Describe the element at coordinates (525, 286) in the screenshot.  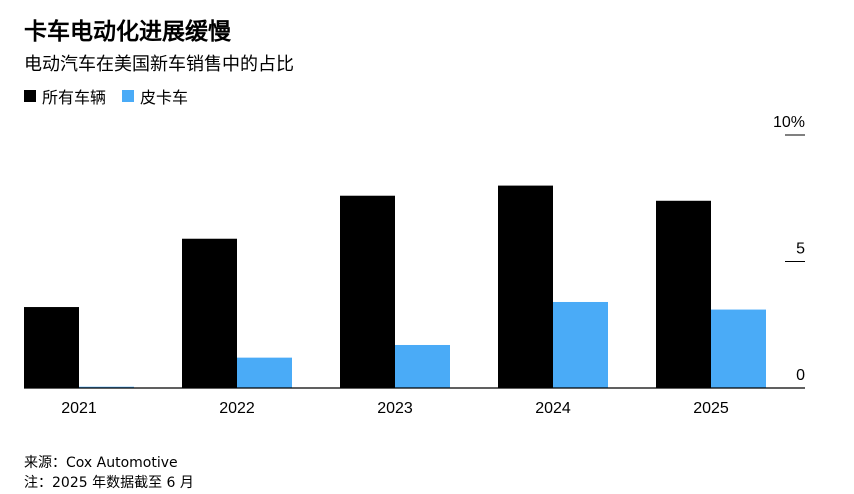
I see `bar-all-vehicles-2024` at that location.